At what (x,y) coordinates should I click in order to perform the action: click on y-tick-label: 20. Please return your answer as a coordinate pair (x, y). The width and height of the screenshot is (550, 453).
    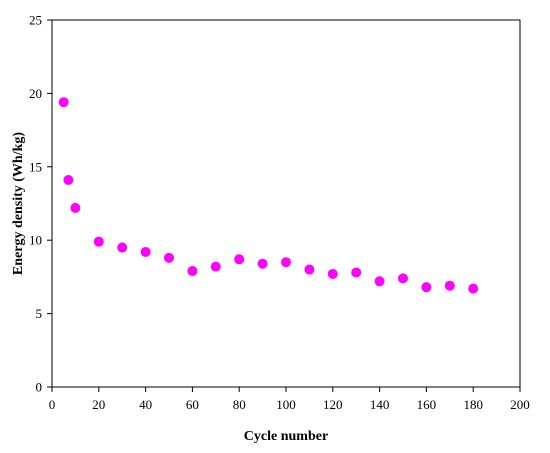
    Looking at the image, I should click on (35, 93).